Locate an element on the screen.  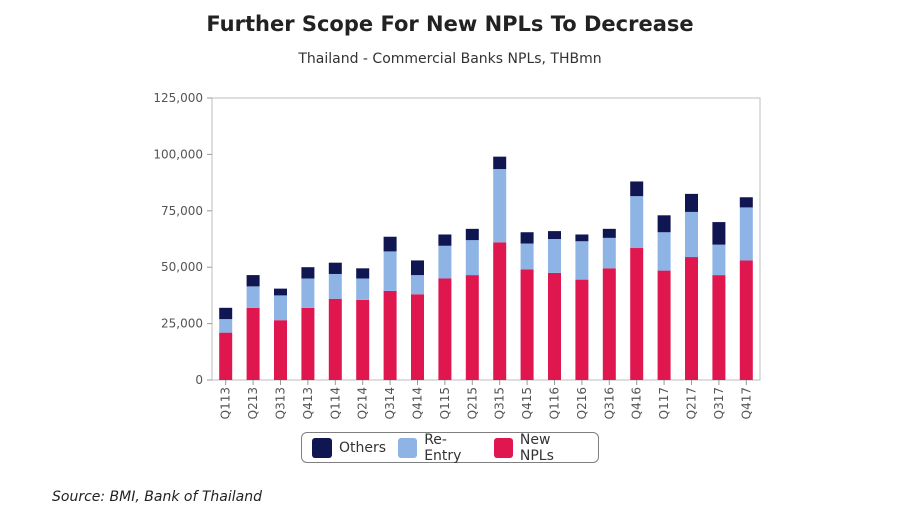
bar-re-entry-q316 is located at coordinates (609, 253).